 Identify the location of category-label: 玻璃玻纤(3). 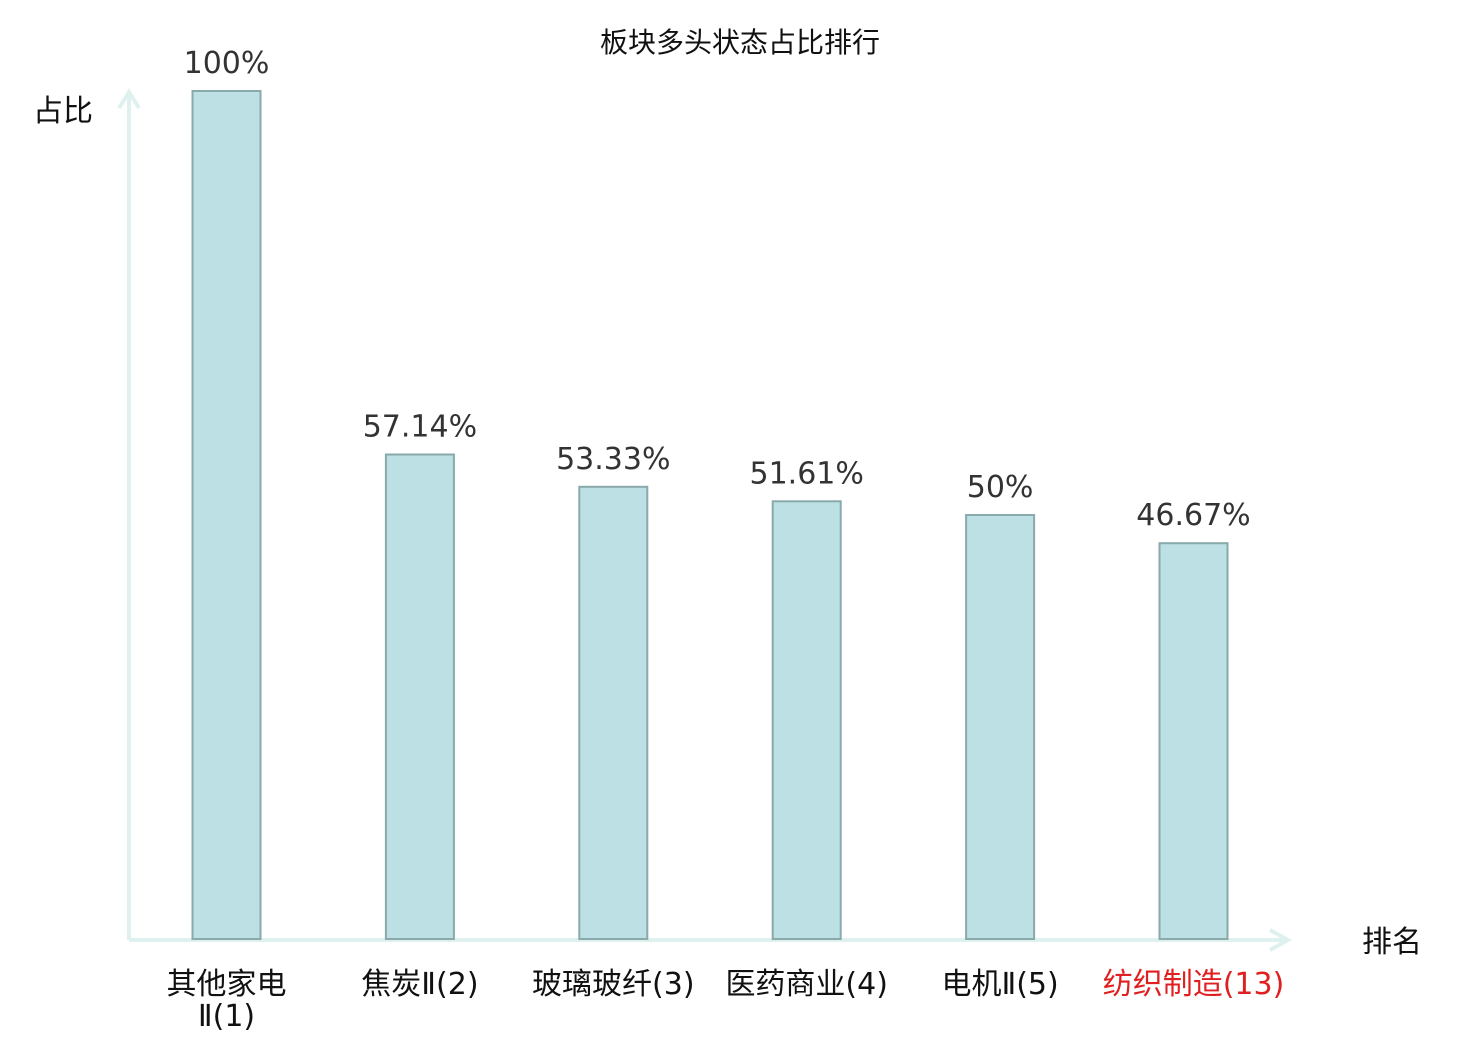
(613, 984).